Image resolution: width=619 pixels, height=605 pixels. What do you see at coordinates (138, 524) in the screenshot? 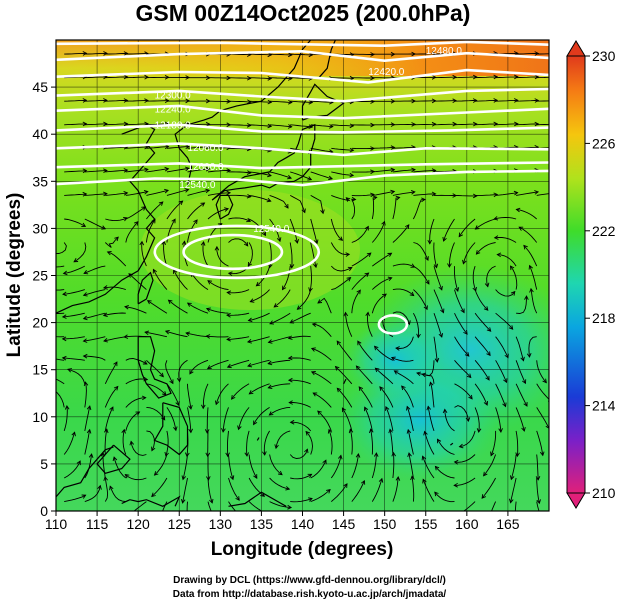
I see `x-tick-label: 120` at bounding box center [138, 524].